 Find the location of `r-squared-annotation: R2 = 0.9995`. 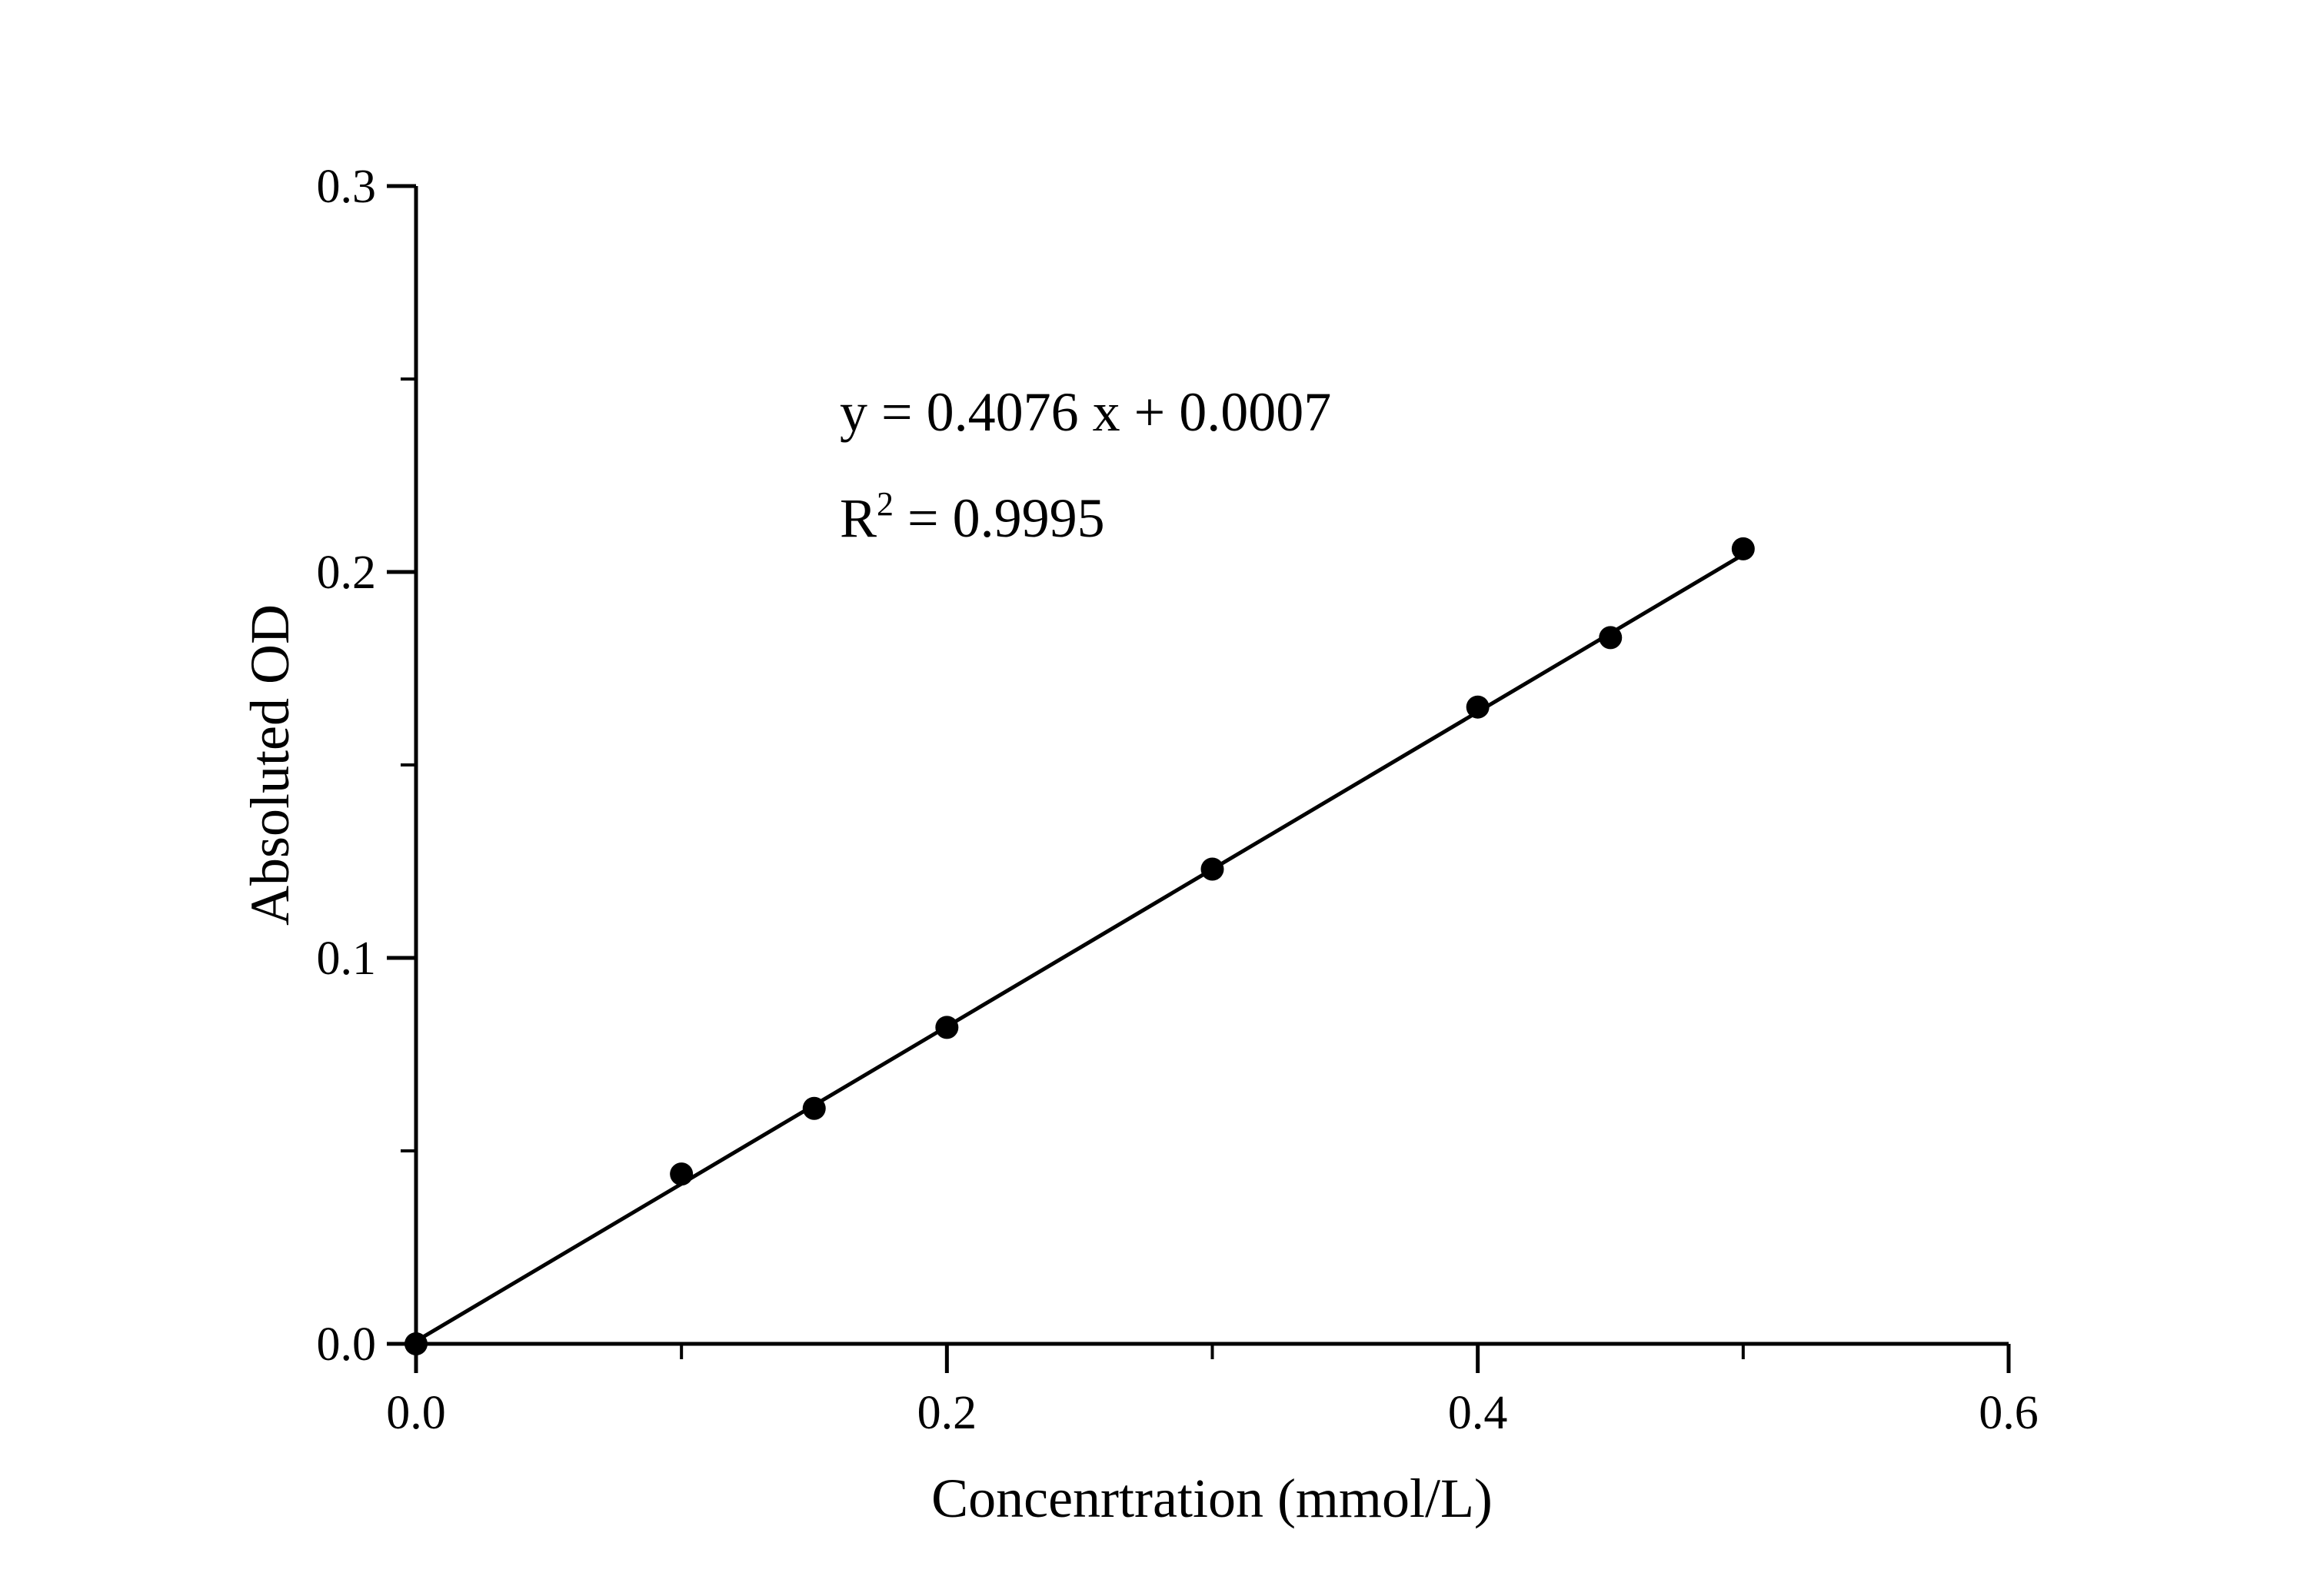

r-squared-annotation: R2 = 0.9995 is located at coordinates (972, 517).